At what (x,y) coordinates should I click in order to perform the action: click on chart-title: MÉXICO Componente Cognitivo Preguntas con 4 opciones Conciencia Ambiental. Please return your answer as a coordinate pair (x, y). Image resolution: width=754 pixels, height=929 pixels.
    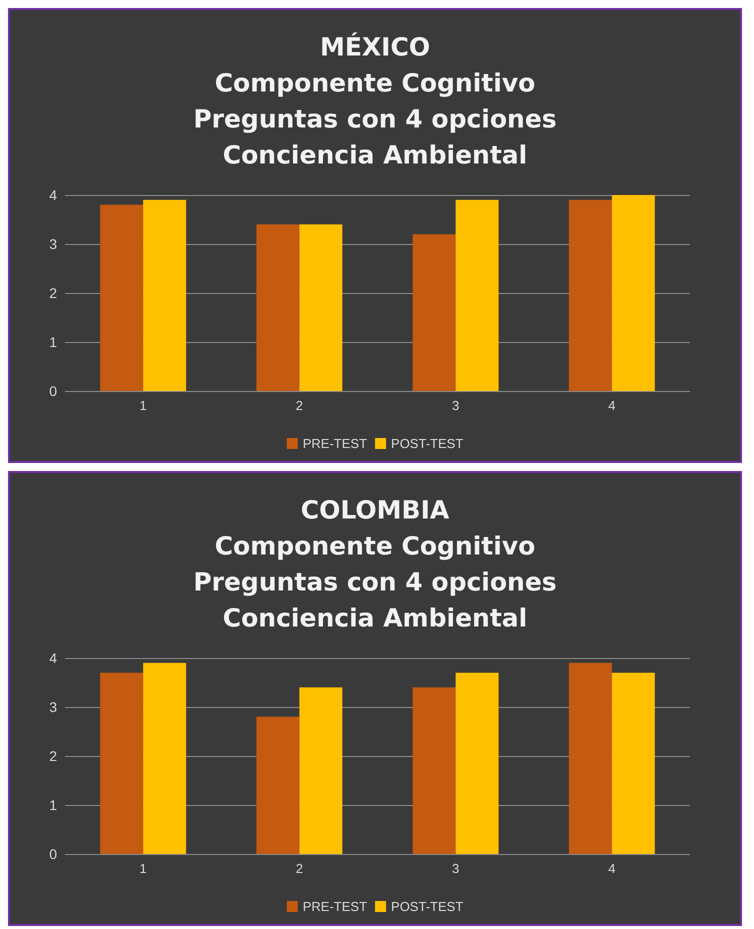
    Looking at the image, I should click on (375, 101).